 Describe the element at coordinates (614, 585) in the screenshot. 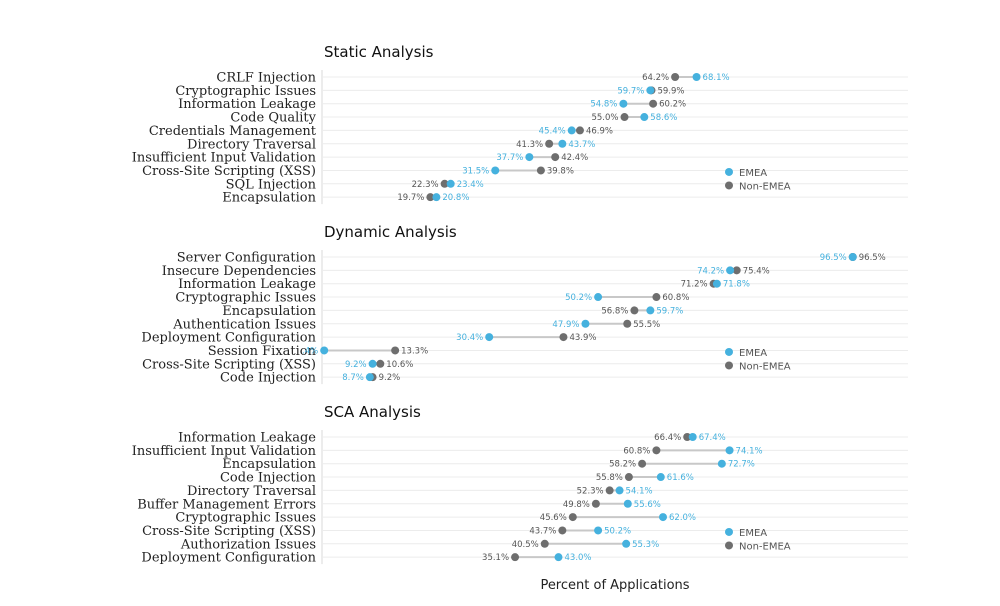

I see `x-axis-title: Percent of Applications` at that location.